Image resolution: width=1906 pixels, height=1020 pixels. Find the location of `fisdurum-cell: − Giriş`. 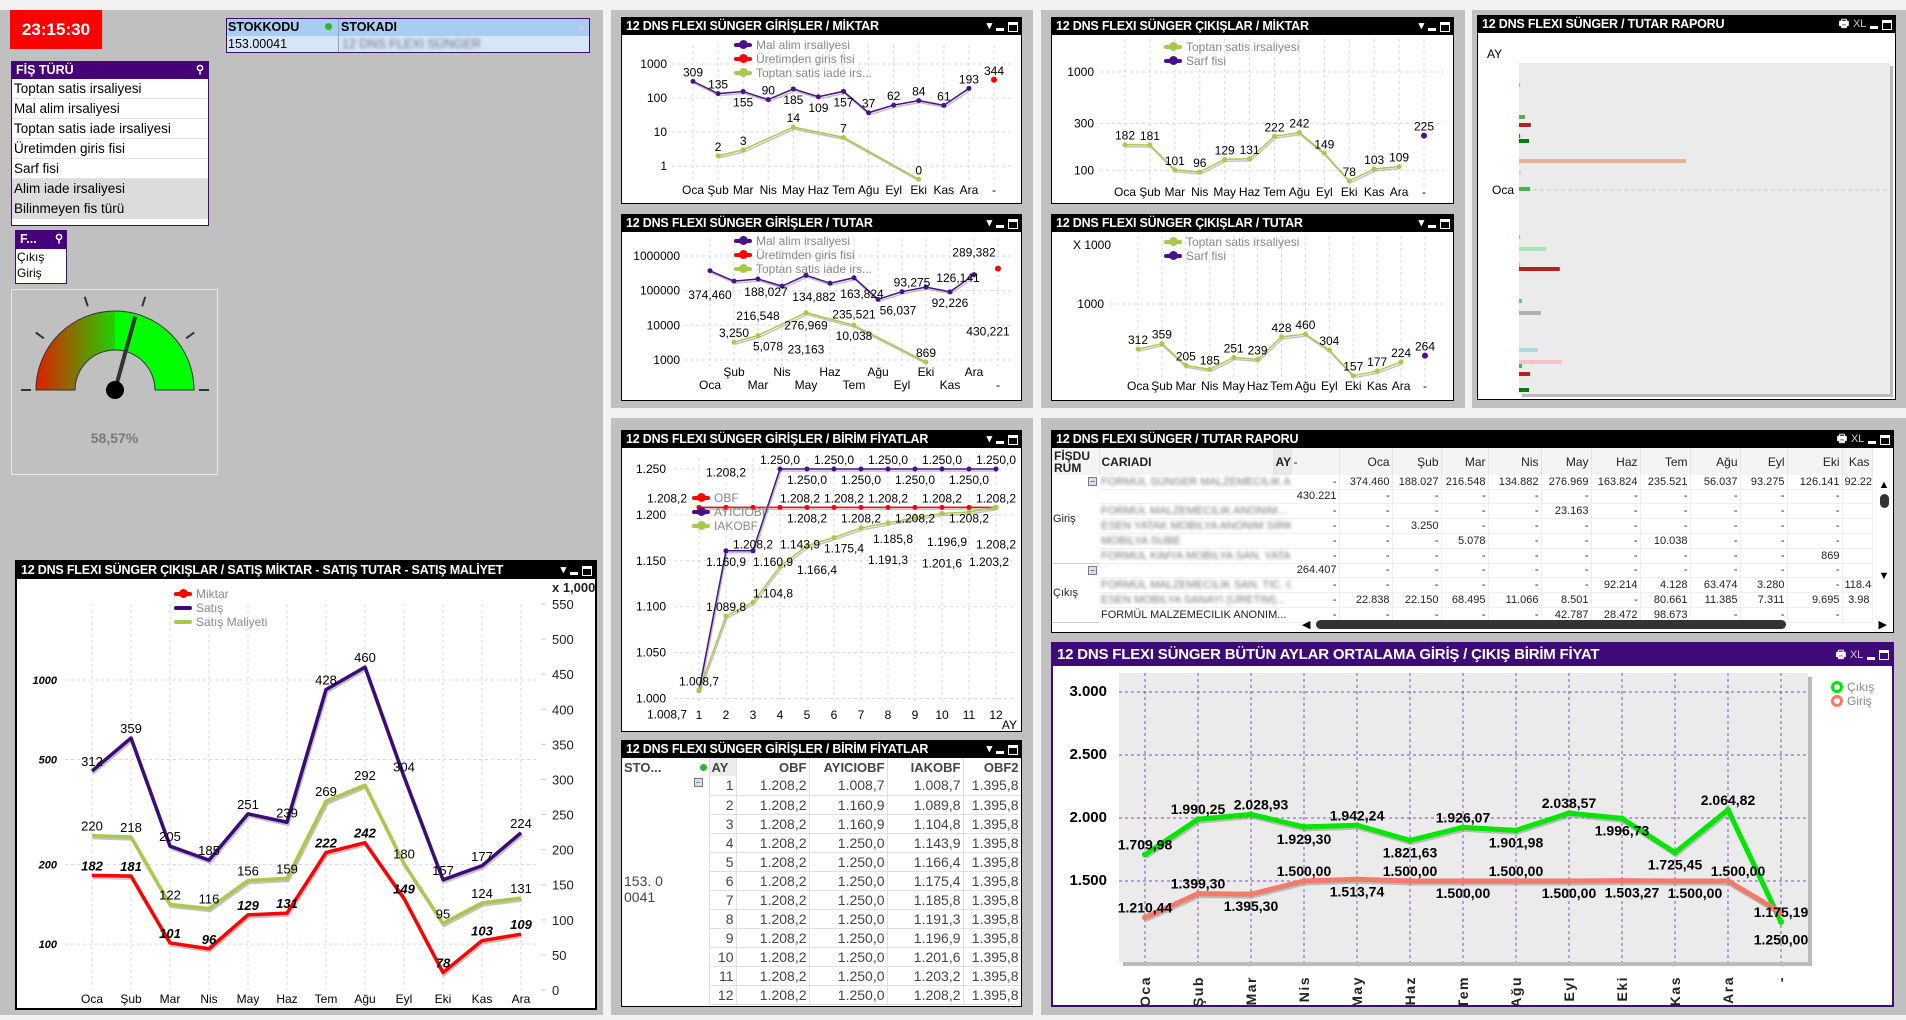

fisdurum-cell: − Giriş is located at coordinates (1075, 519).